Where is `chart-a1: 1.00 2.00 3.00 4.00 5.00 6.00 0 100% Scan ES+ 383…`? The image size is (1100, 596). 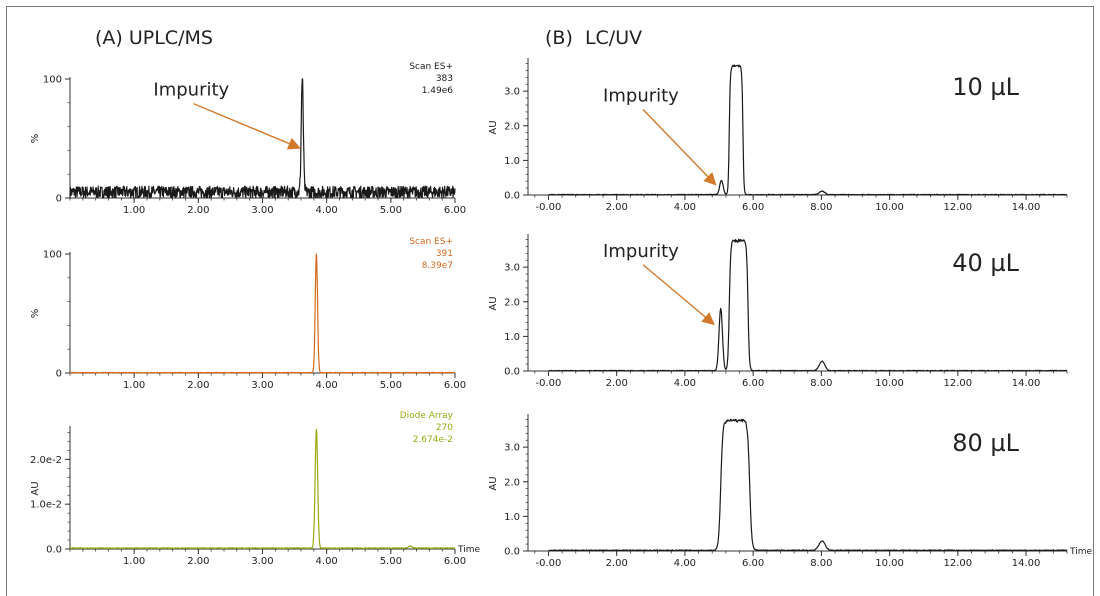
chart-a1: 1.00 2.00 3.00 4.00 5.00 6.00 0 100% Scan ES+ 383… is located at coordinates (248, 139).